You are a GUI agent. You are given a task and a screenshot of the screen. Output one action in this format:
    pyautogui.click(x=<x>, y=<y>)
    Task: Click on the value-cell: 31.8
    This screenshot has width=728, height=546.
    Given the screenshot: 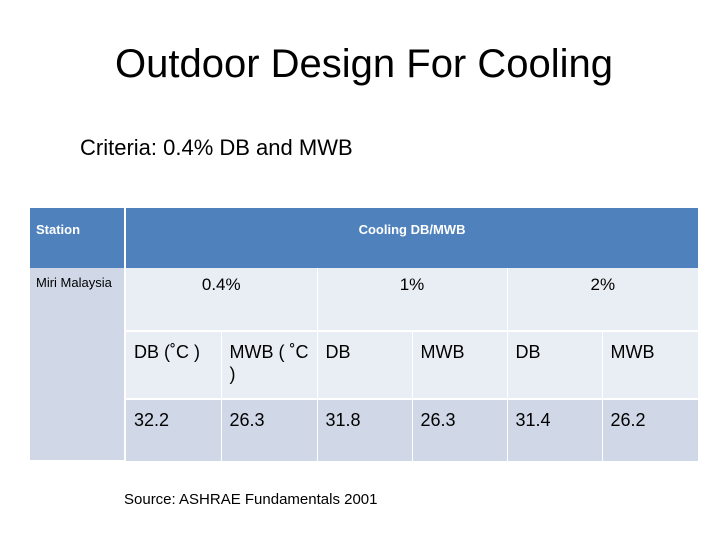 What is the action you would take?
    pyautogui.click(x=364, y=430)
    